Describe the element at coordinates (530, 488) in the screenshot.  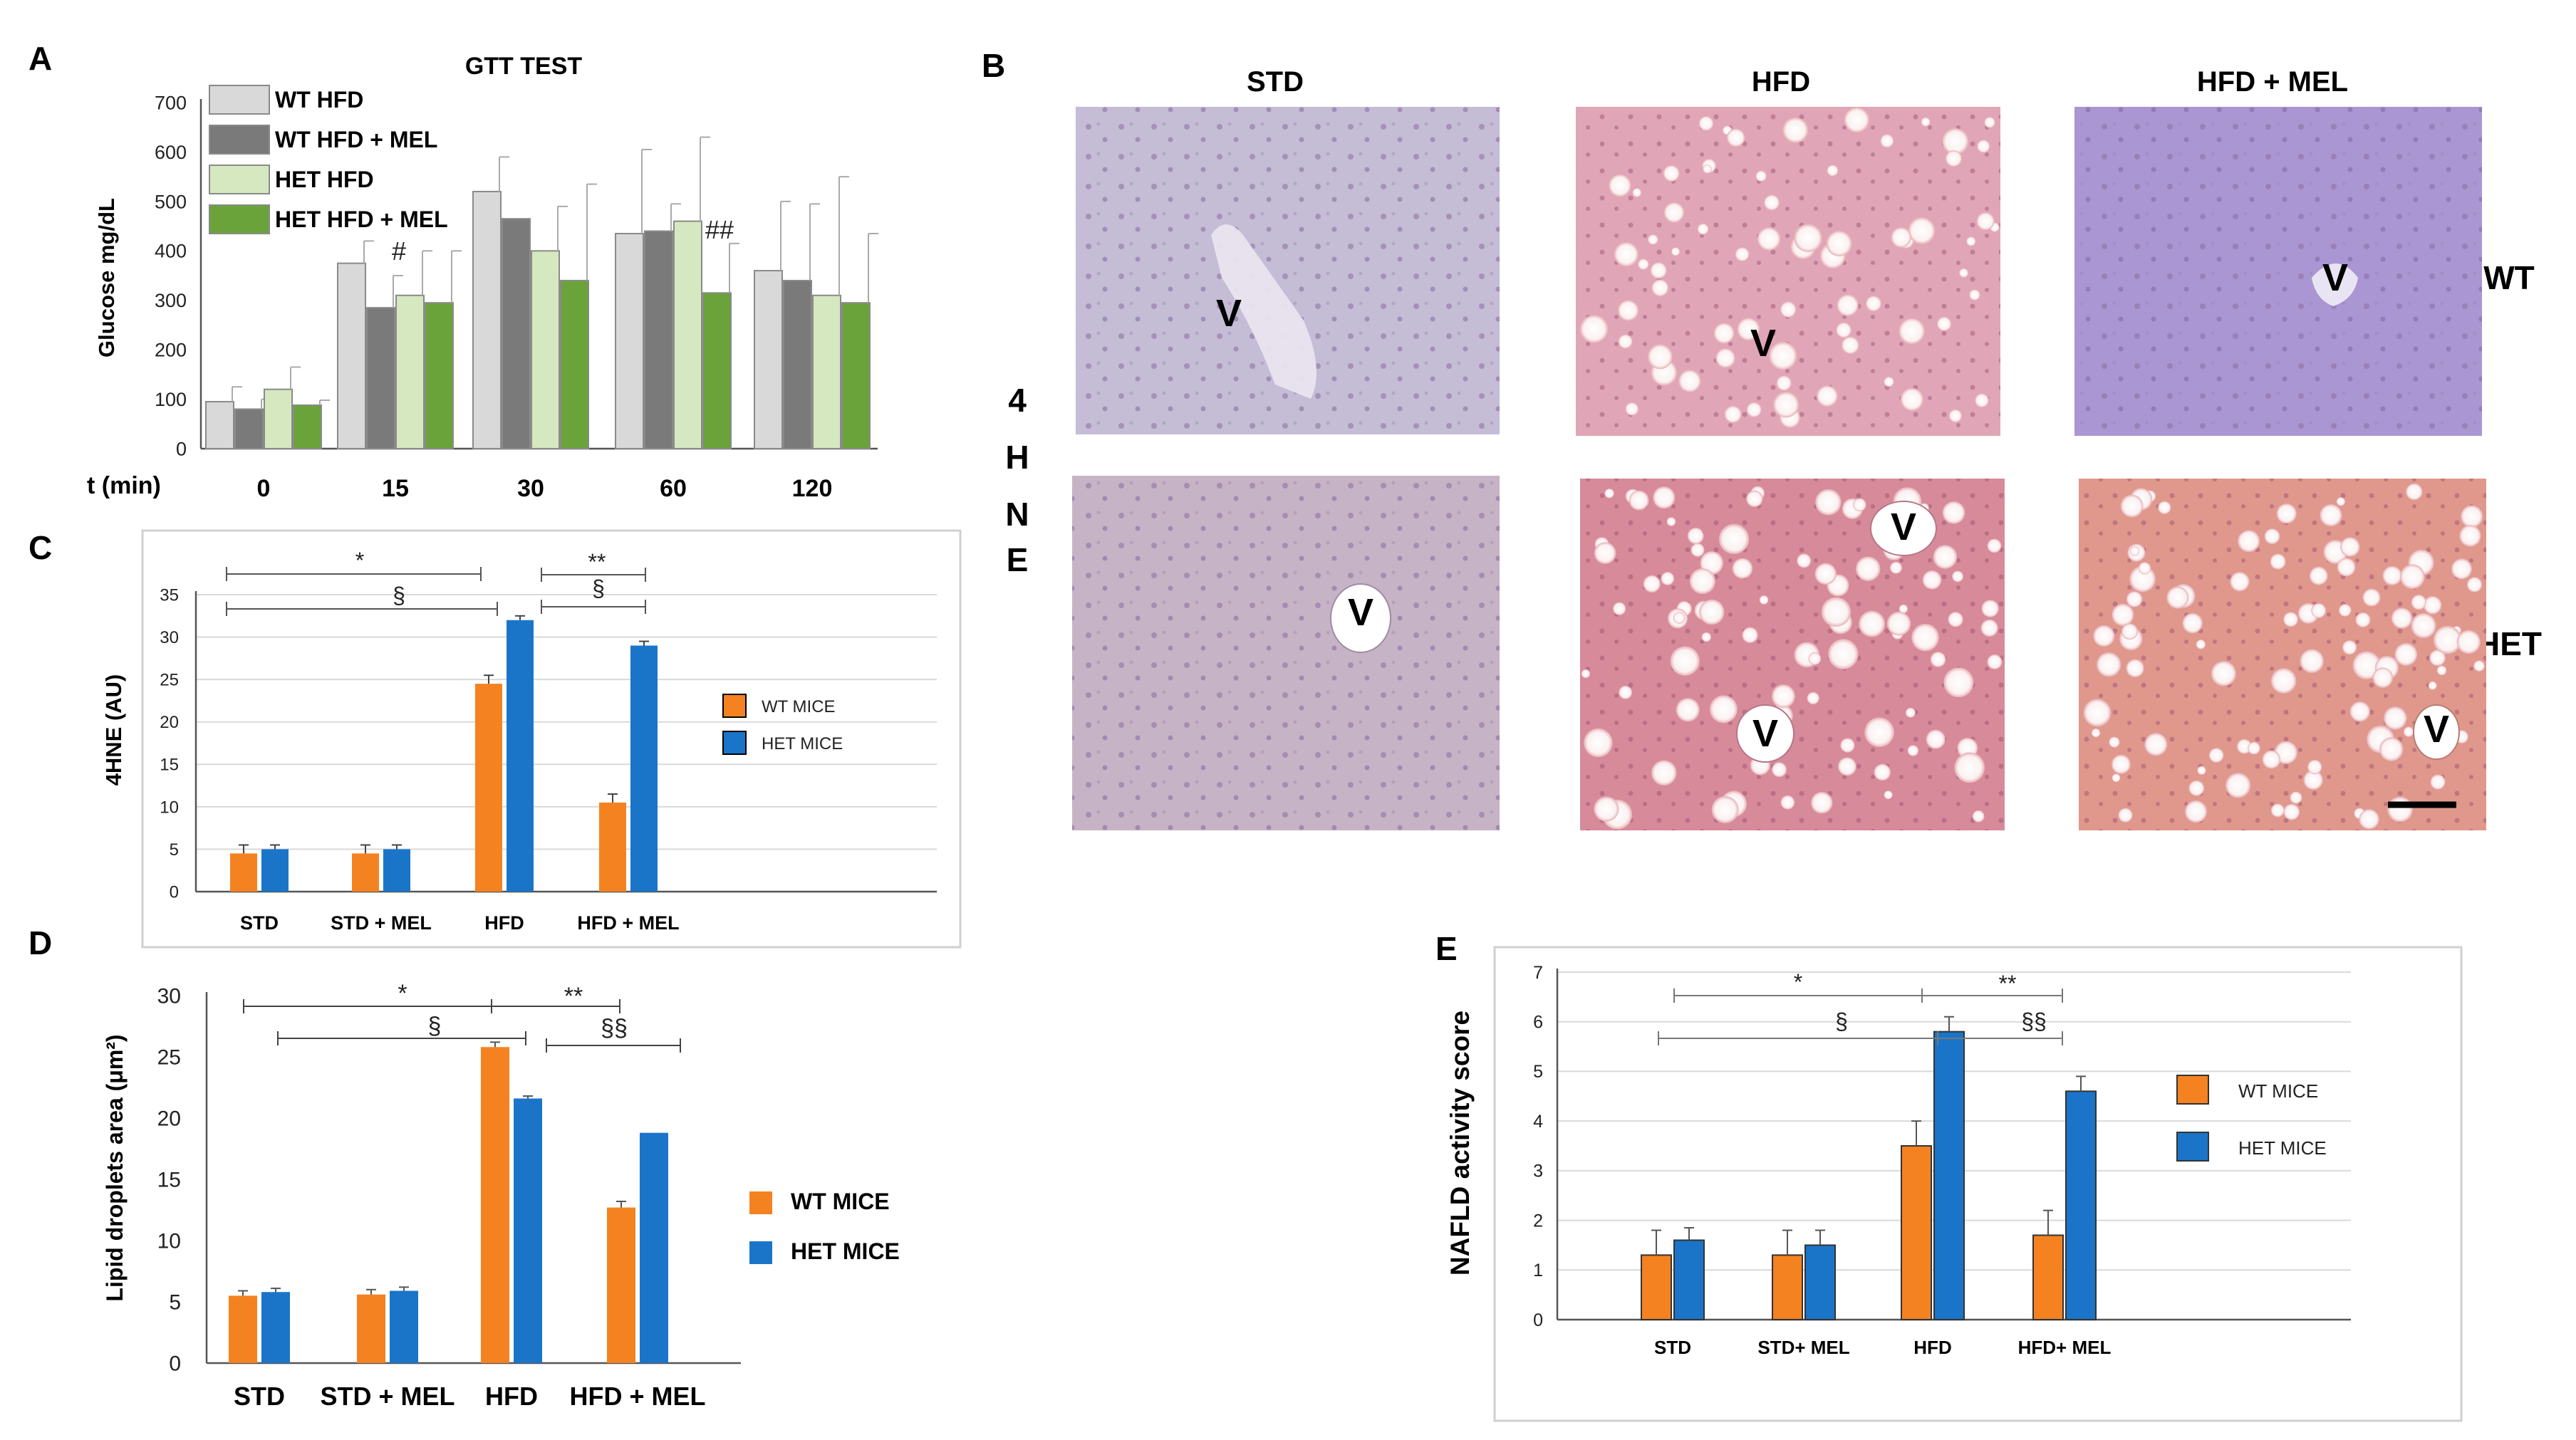
I see `x-tick-label: 30` at that location.